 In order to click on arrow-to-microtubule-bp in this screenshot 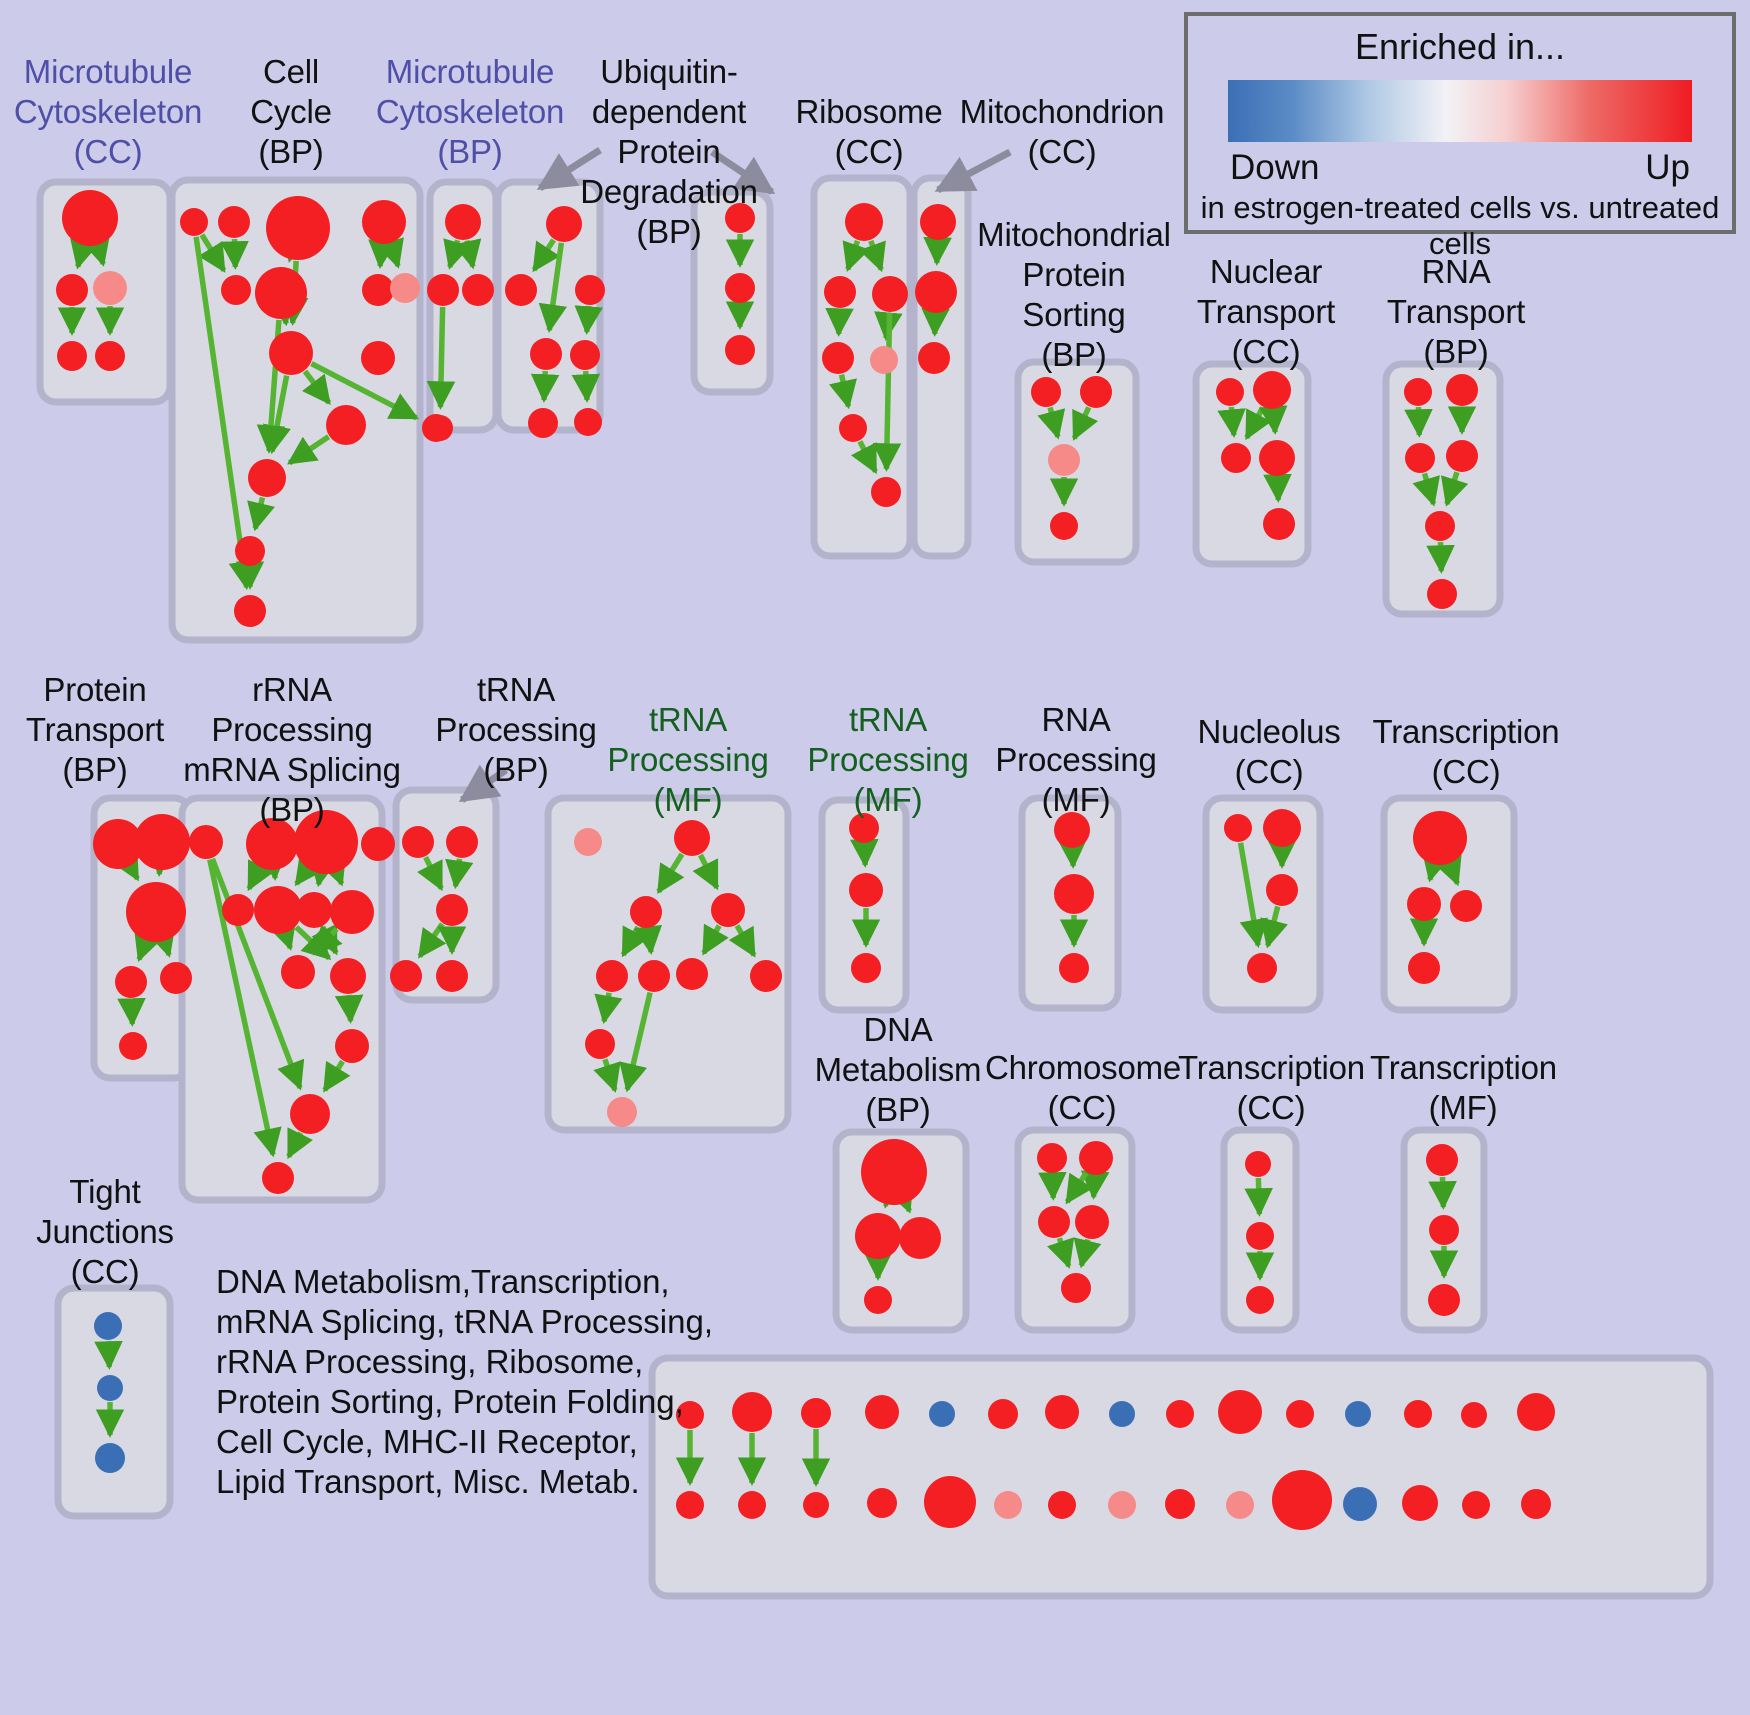, I will do `click(569, 169)`.